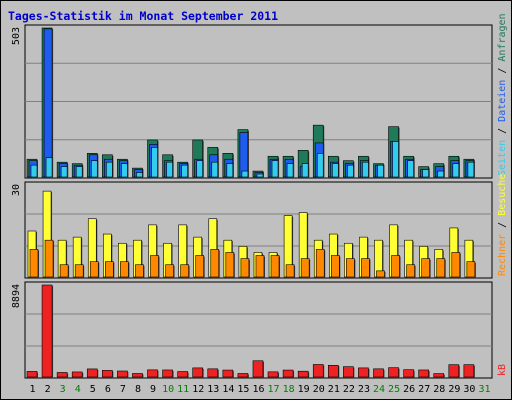  I want to click on legend-entry: Rechner, so click(502, 255).